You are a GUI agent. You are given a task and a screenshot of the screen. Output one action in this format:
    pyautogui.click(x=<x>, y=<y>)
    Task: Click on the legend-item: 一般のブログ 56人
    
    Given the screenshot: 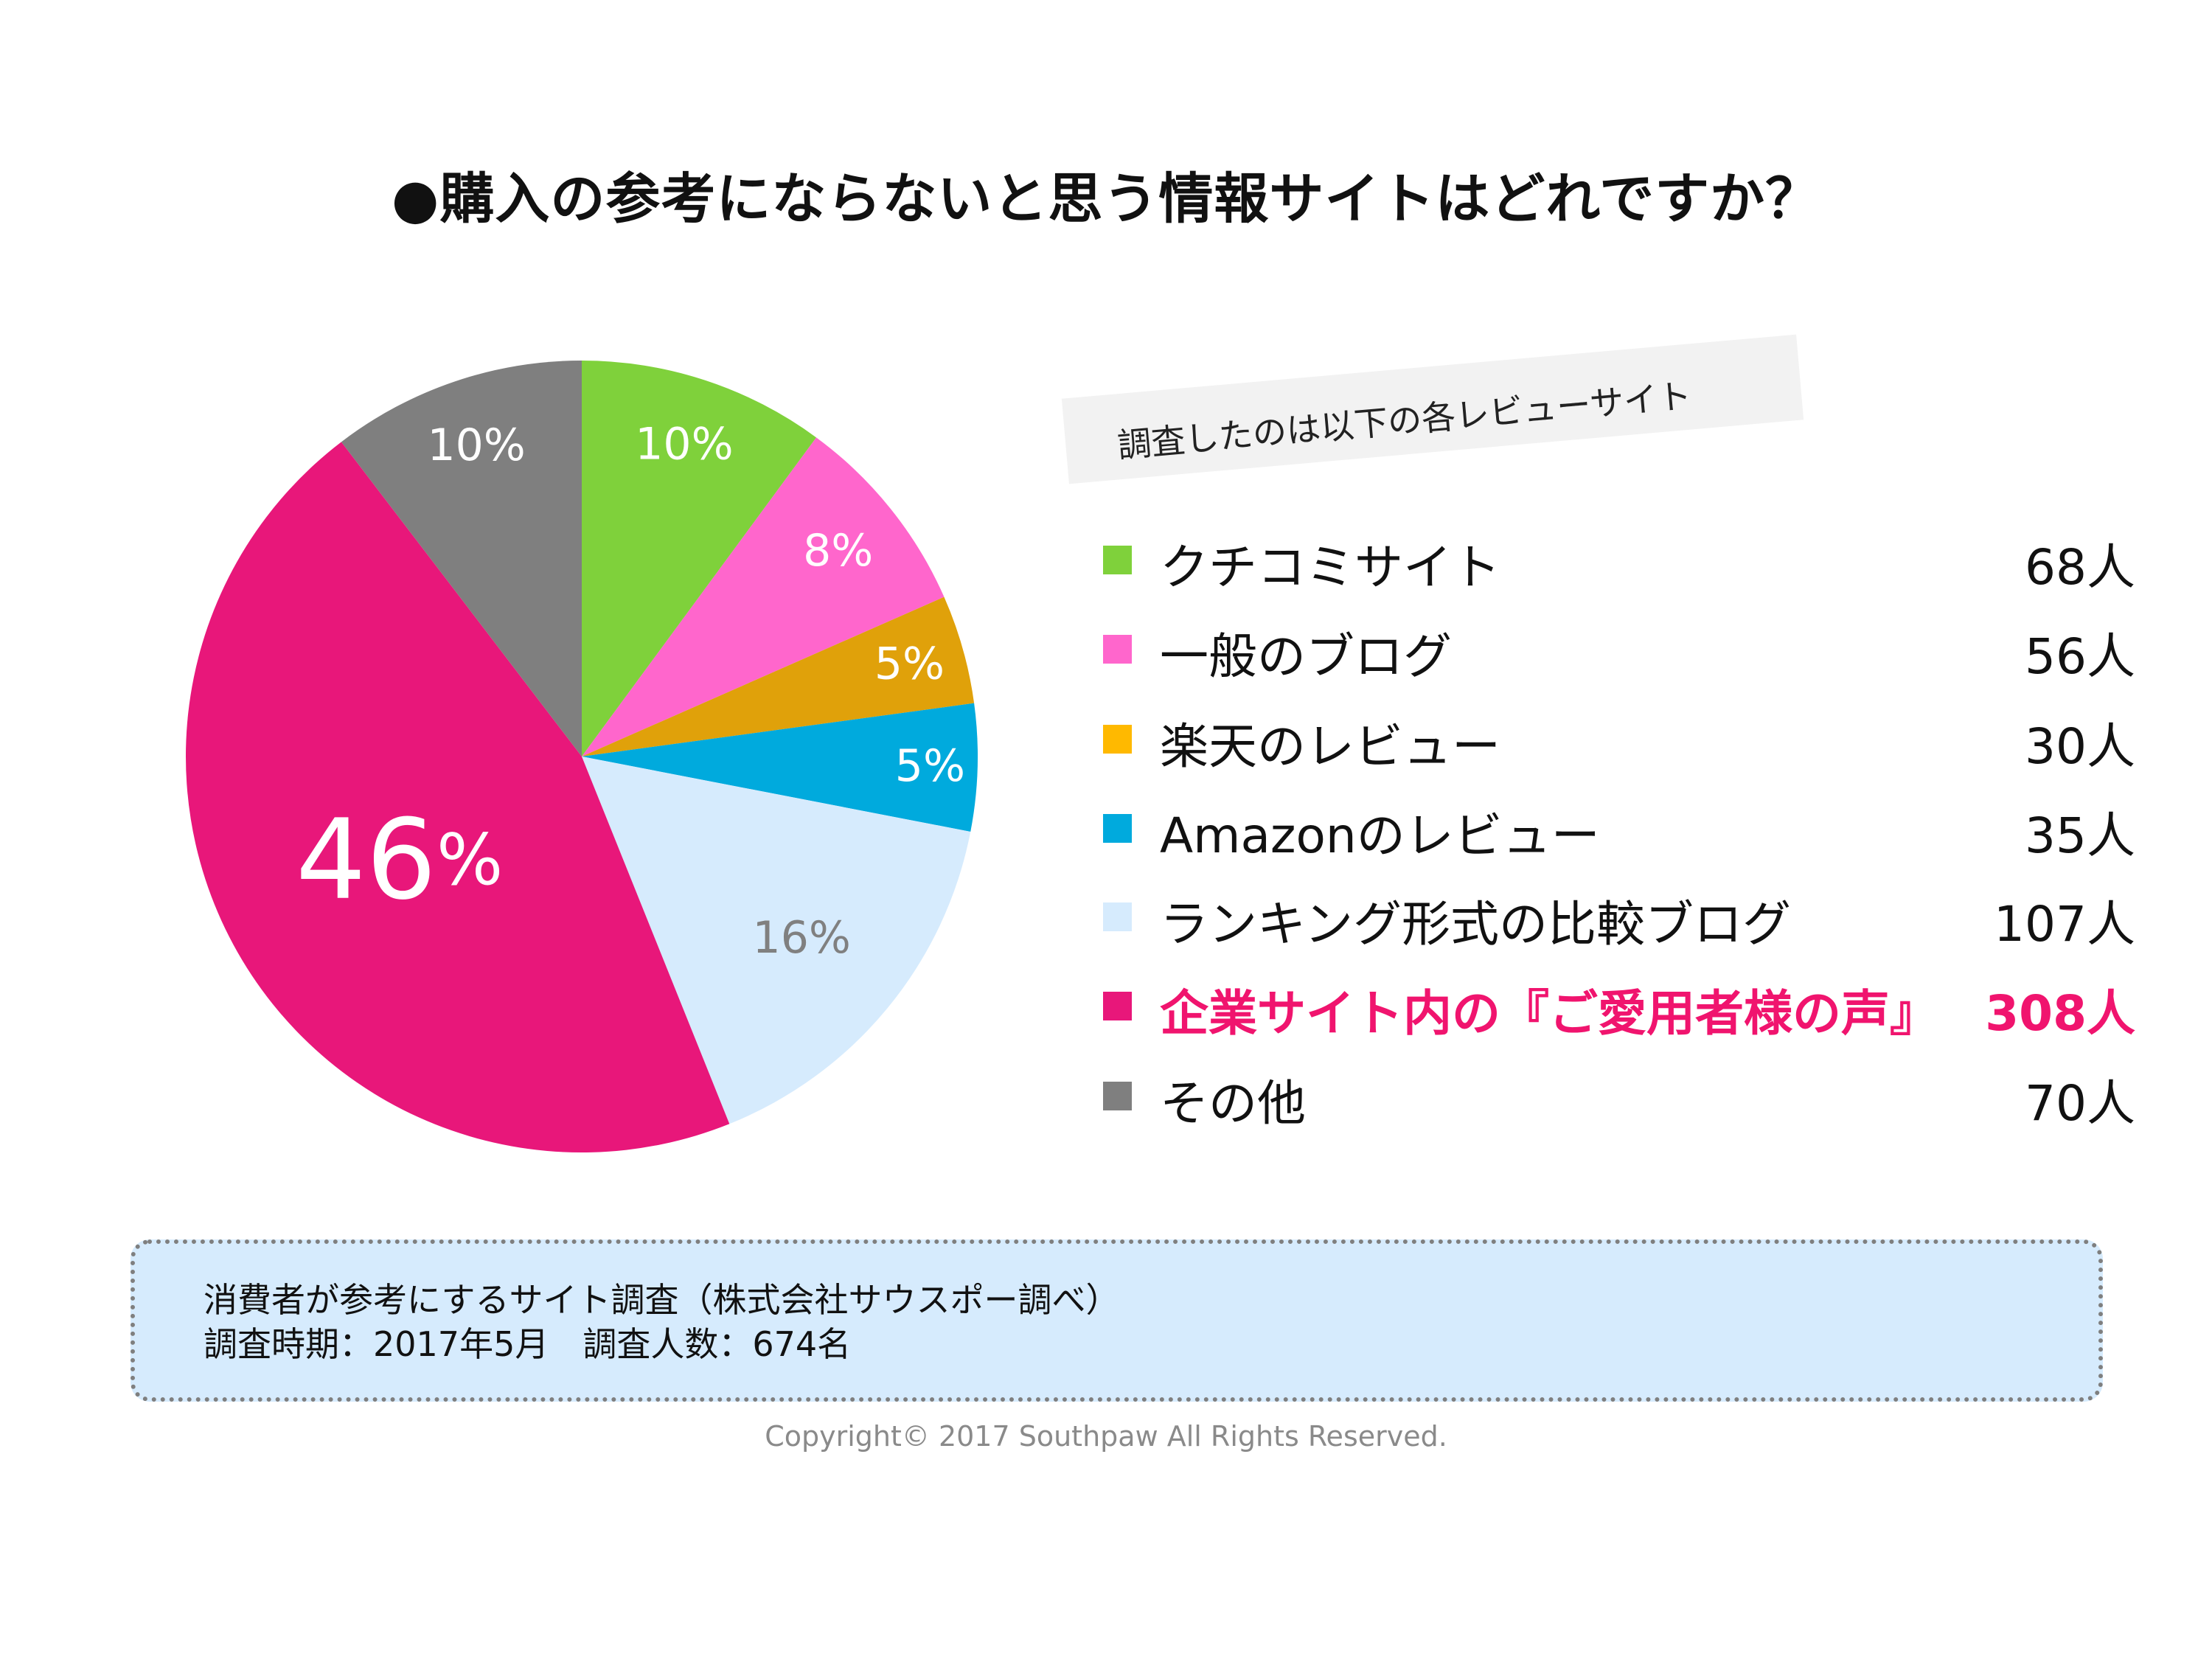 What is the action you would take?
    pyautogui.click(x=1619, y=651)
    